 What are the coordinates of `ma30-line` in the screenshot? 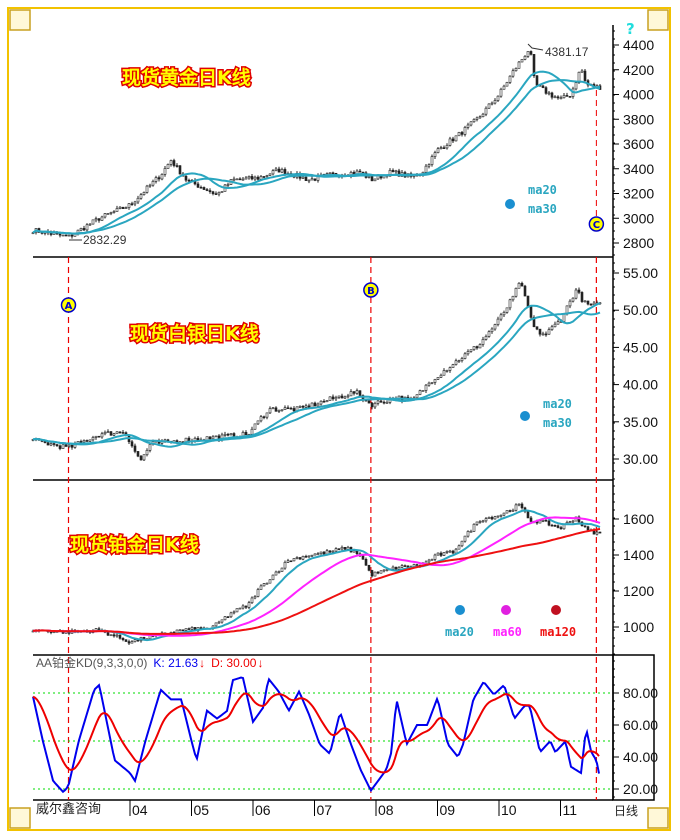 It's located at (316, 378).